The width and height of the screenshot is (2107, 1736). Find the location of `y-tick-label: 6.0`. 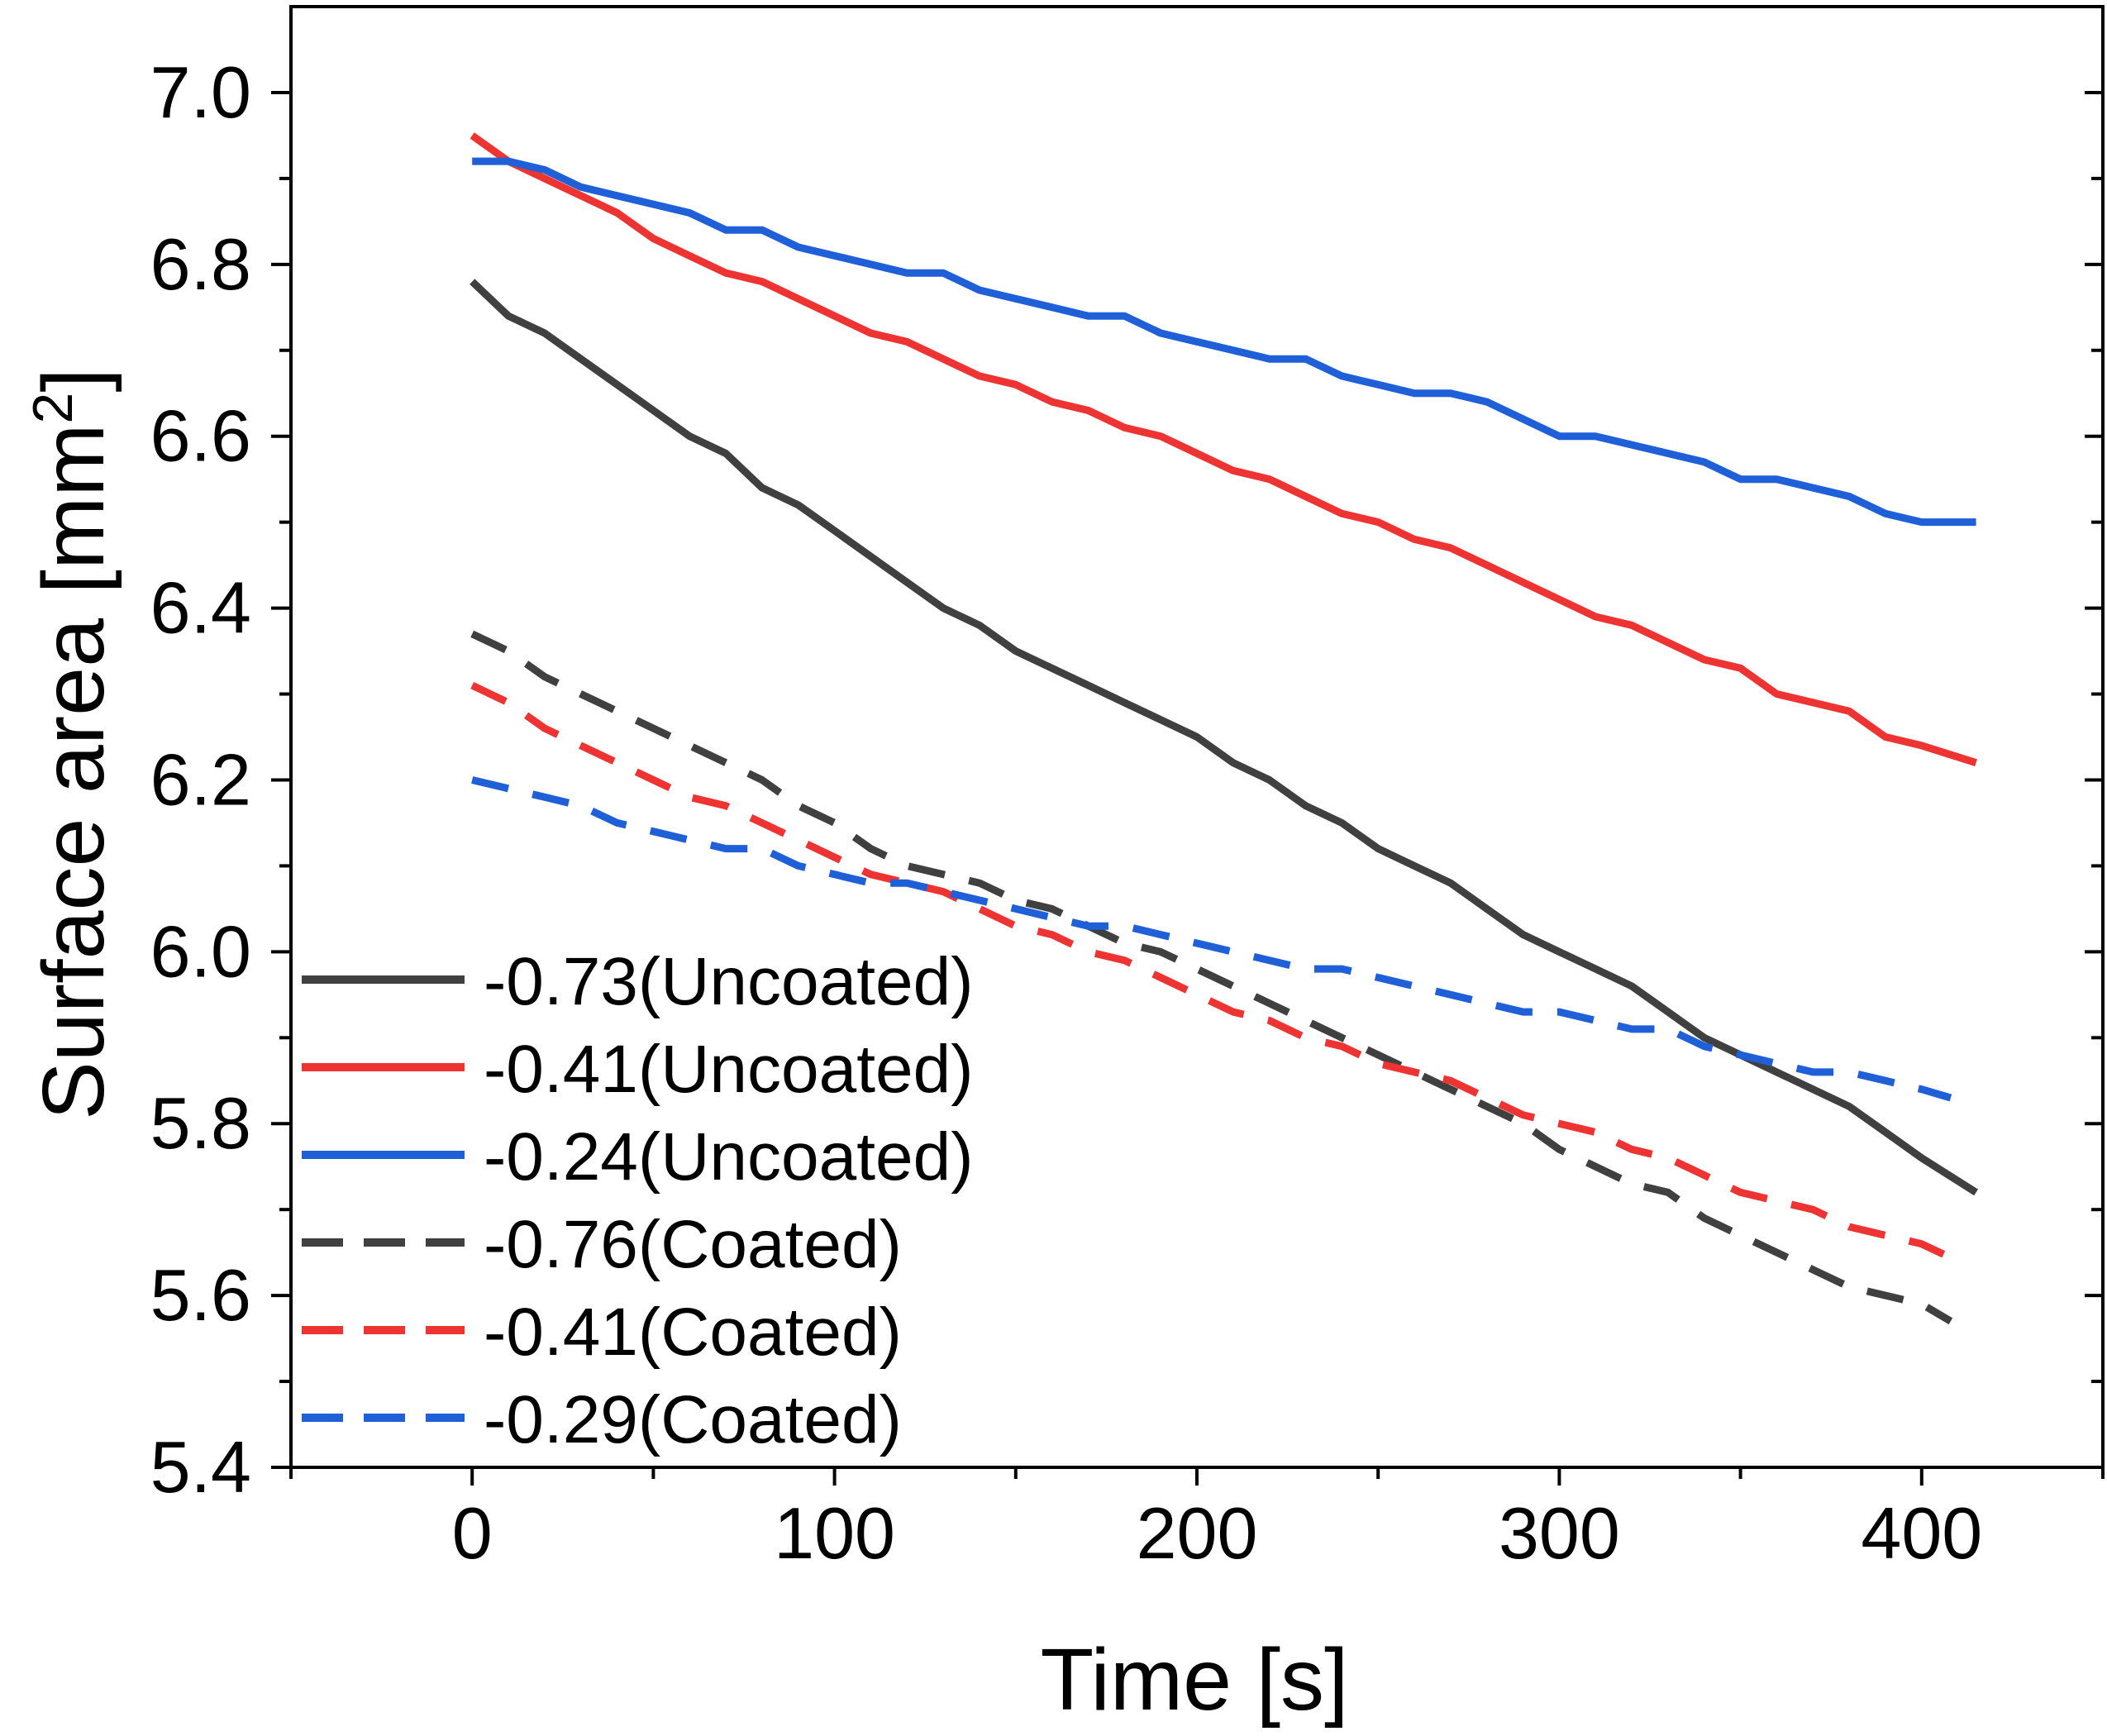

y-tick-label: 6.0 is located at coordinates (200, 951).